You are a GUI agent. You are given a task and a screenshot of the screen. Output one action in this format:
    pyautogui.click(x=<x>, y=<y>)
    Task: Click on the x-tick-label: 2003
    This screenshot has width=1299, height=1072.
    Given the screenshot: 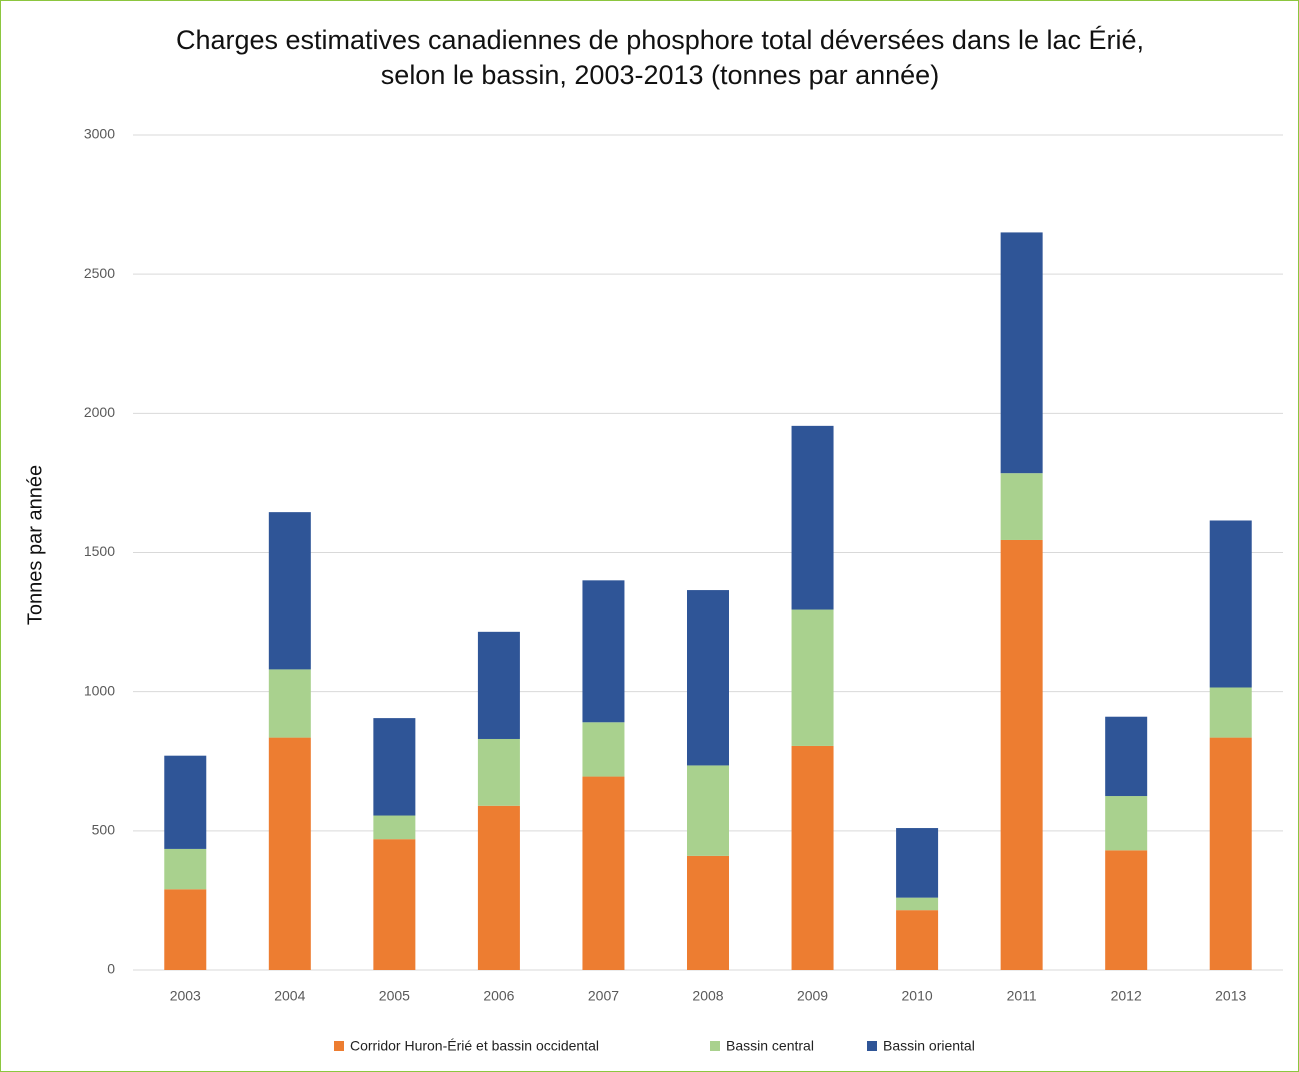 What is the action you would take?
    pyautogui.click(x=185, y=996)
    